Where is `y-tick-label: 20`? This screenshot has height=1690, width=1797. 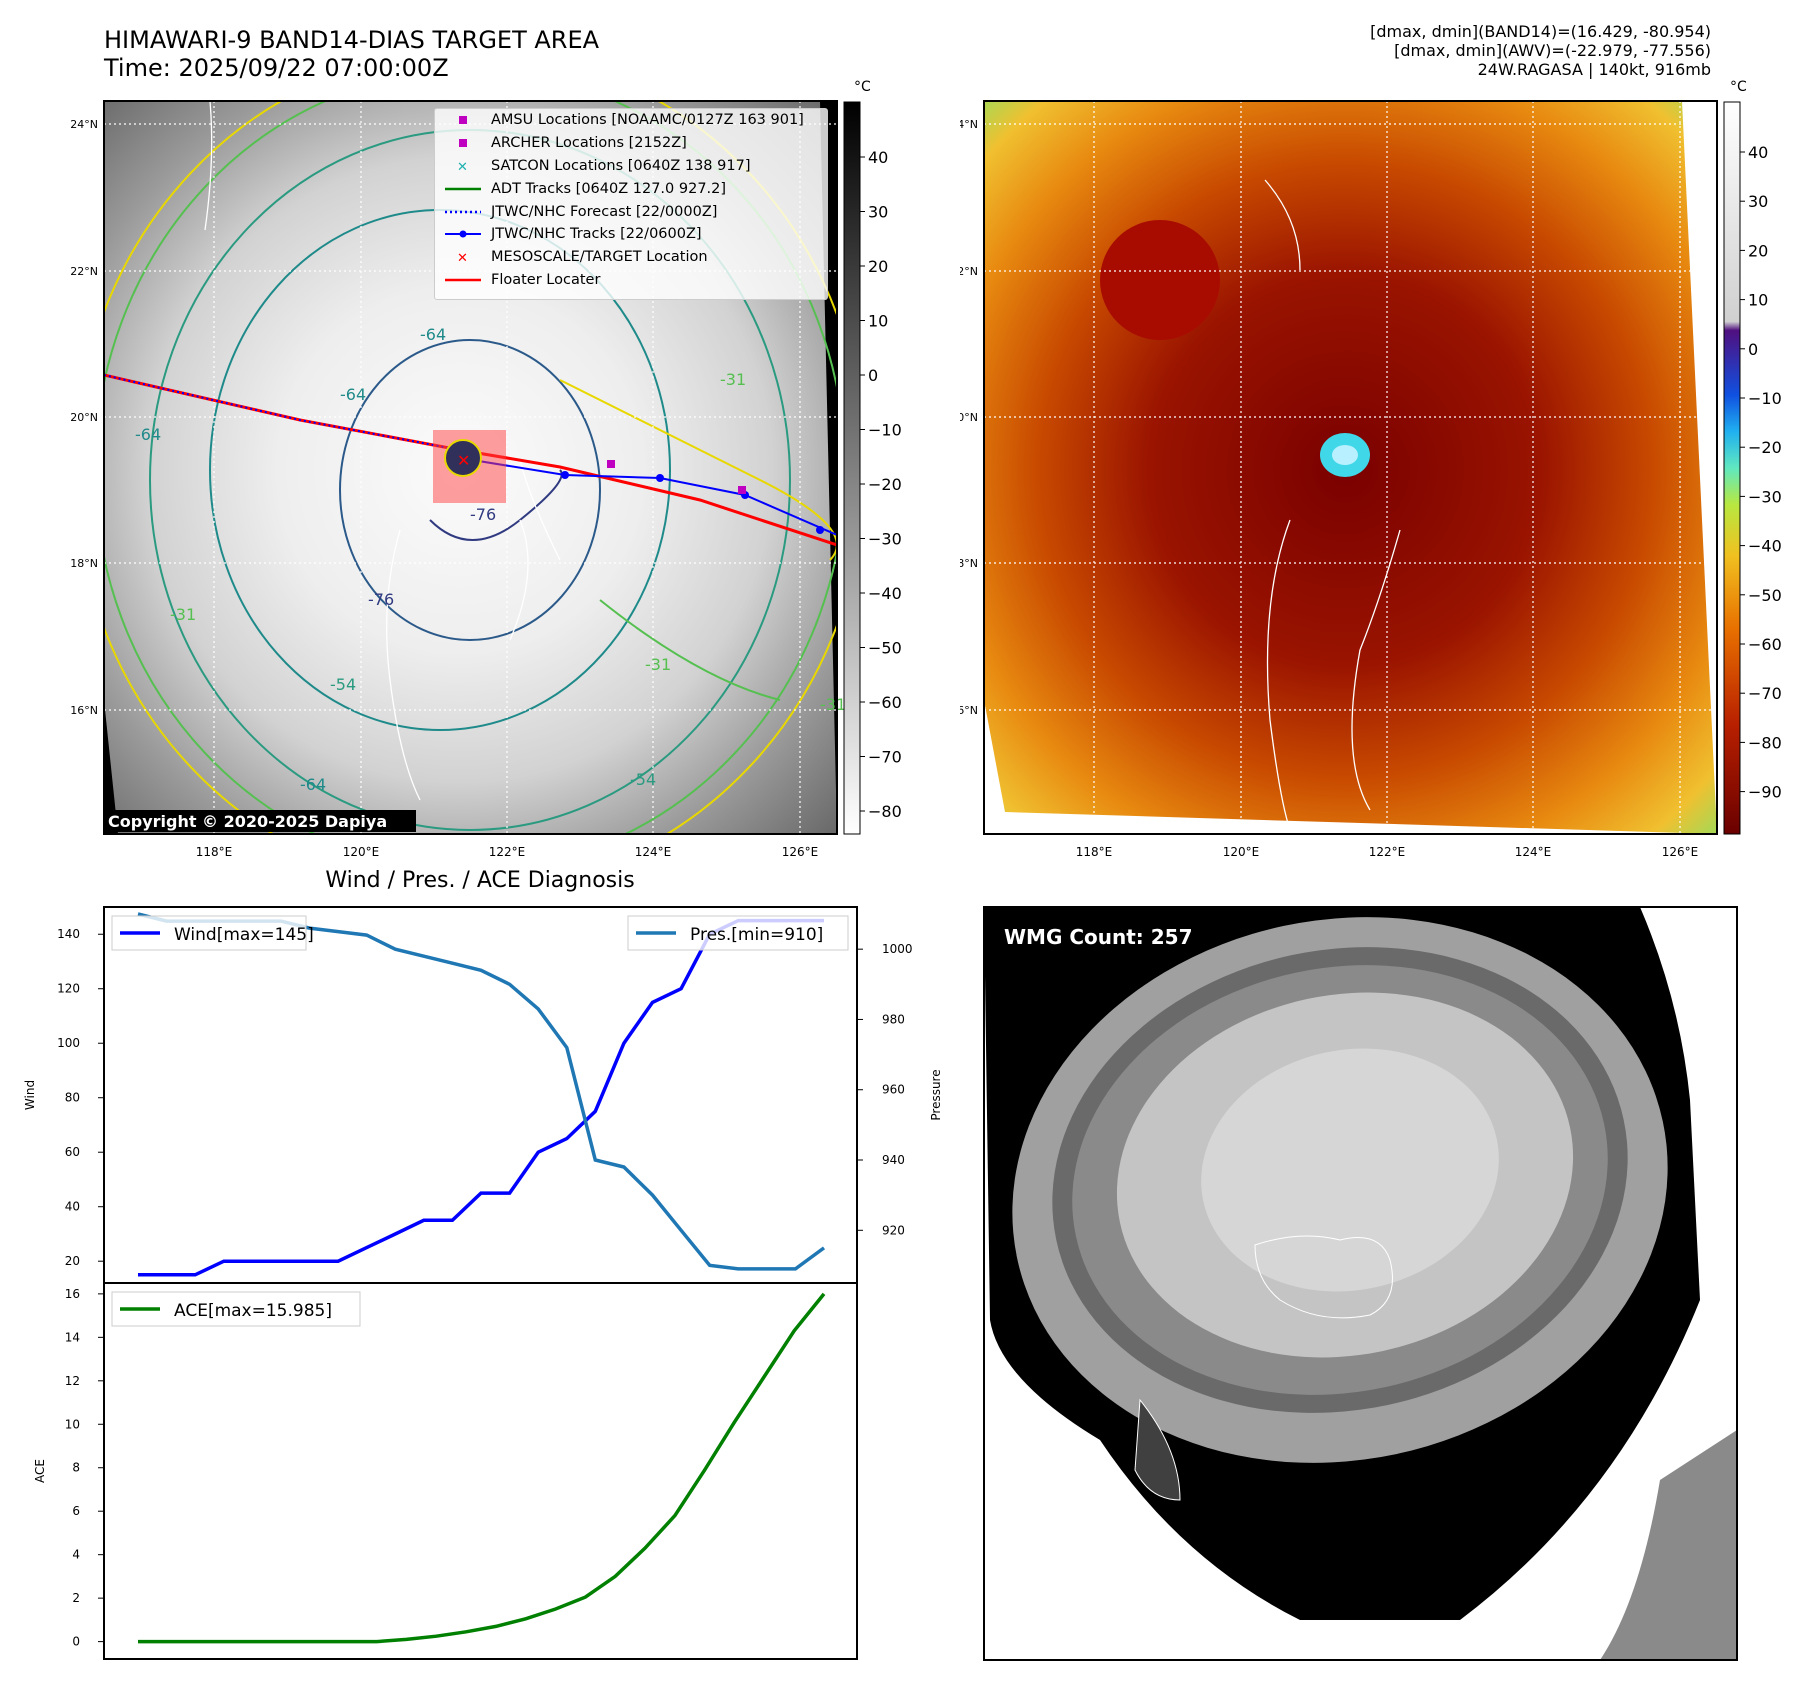
y-tick-label: 20 is located at coordinates (72, 1261).